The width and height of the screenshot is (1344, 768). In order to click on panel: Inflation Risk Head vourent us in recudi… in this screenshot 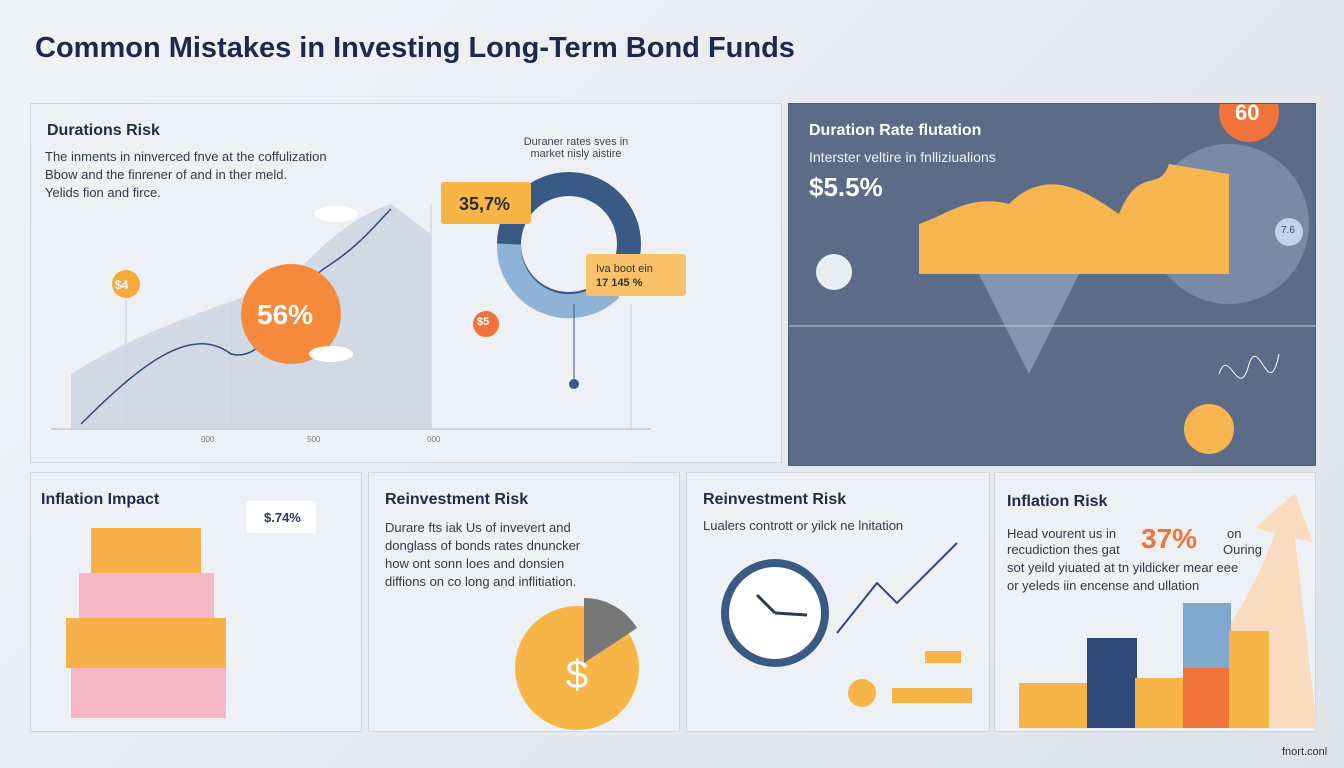, I will do `click(1155, 602)`.